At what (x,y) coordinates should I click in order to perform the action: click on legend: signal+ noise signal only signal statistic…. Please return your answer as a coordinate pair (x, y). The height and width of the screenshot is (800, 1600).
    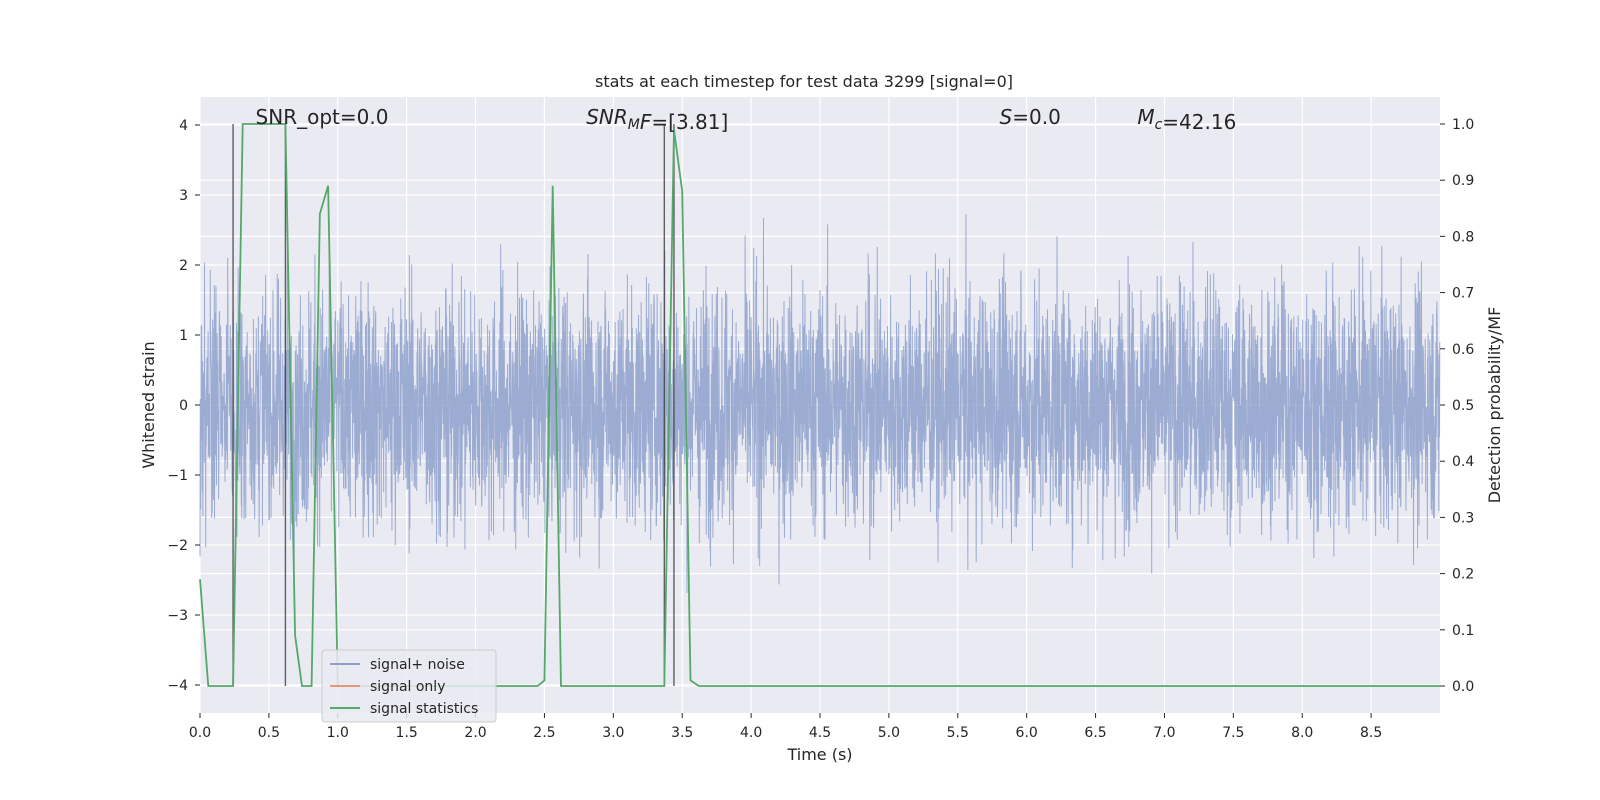
    Looking at the image, I should click on (409, 686).